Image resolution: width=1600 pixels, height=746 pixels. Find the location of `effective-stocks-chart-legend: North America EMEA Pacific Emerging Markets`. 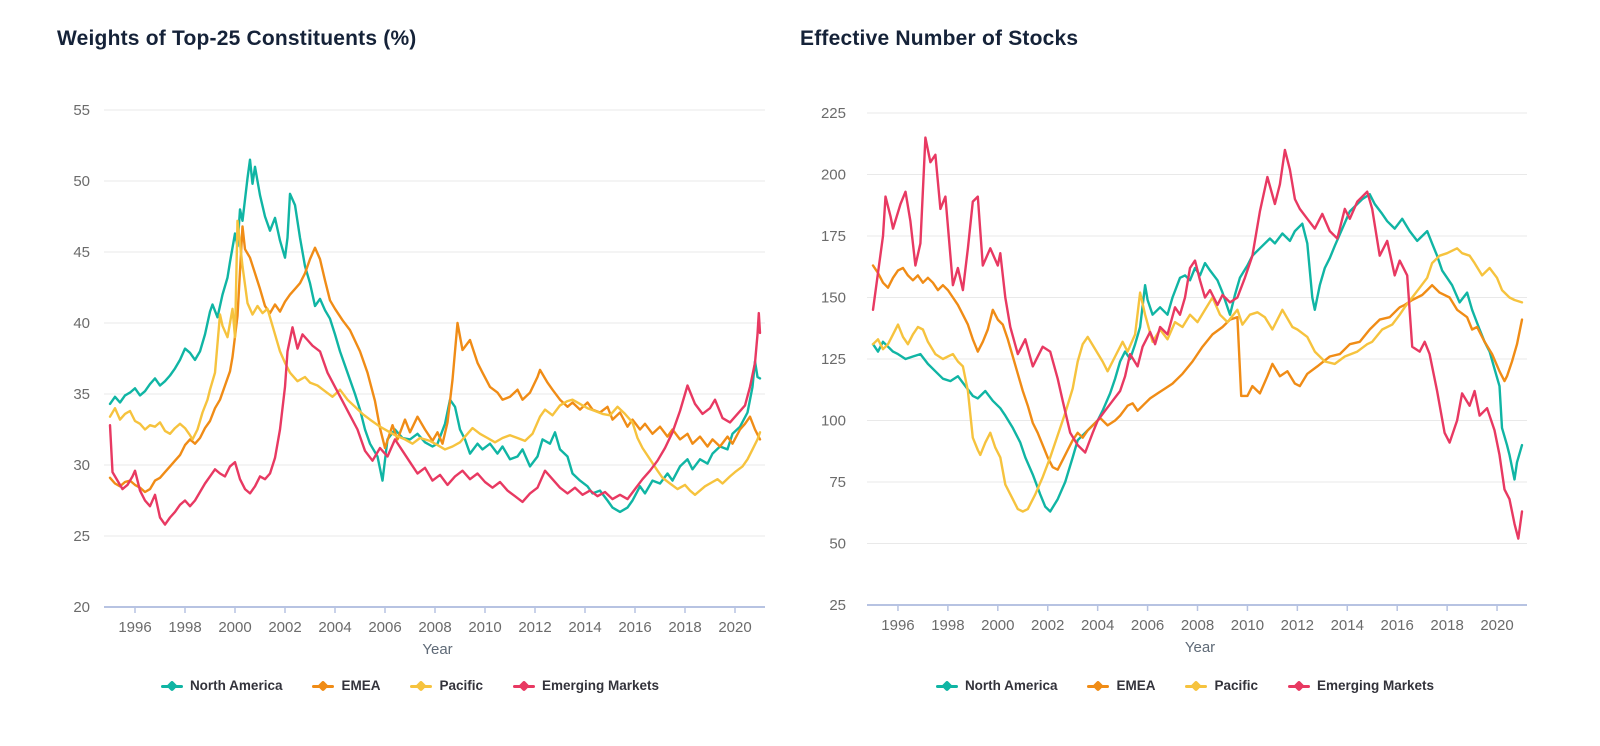

effective-stocks-chart-legend: North America EMEA Pacific Emerging Markets is located at coordinates (1185, 685).